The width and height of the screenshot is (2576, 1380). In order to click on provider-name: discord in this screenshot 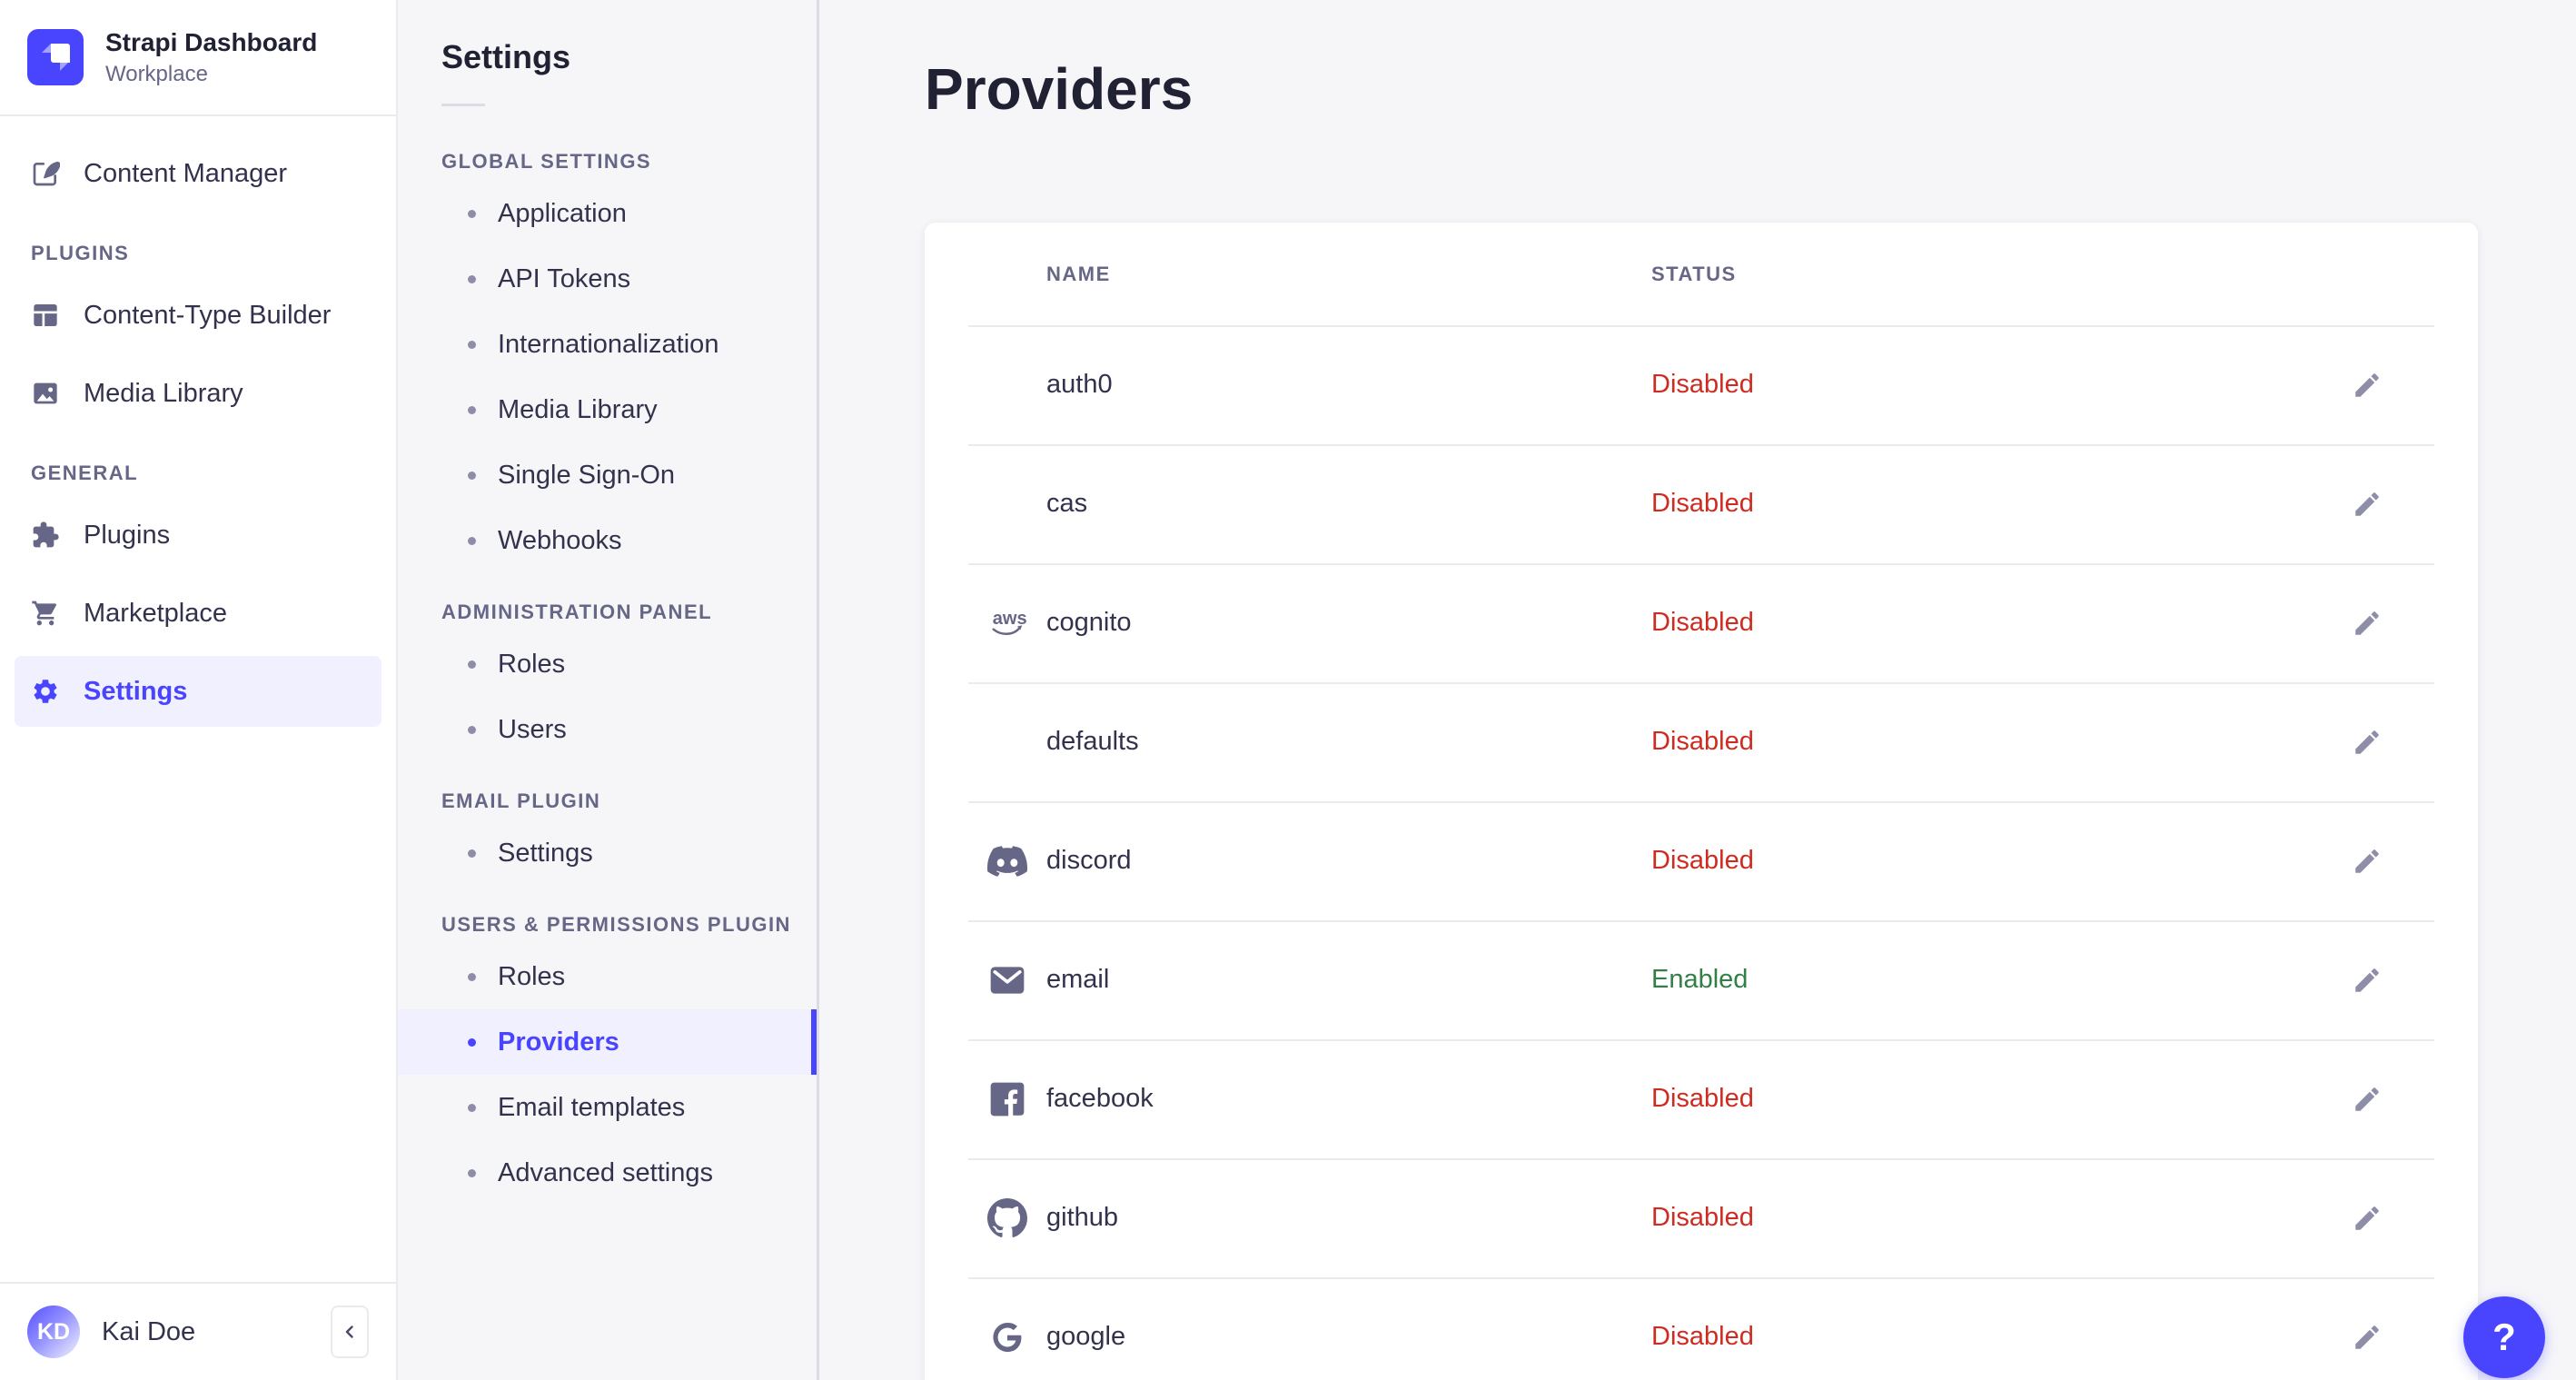, I will do `click(1089, 860)`.